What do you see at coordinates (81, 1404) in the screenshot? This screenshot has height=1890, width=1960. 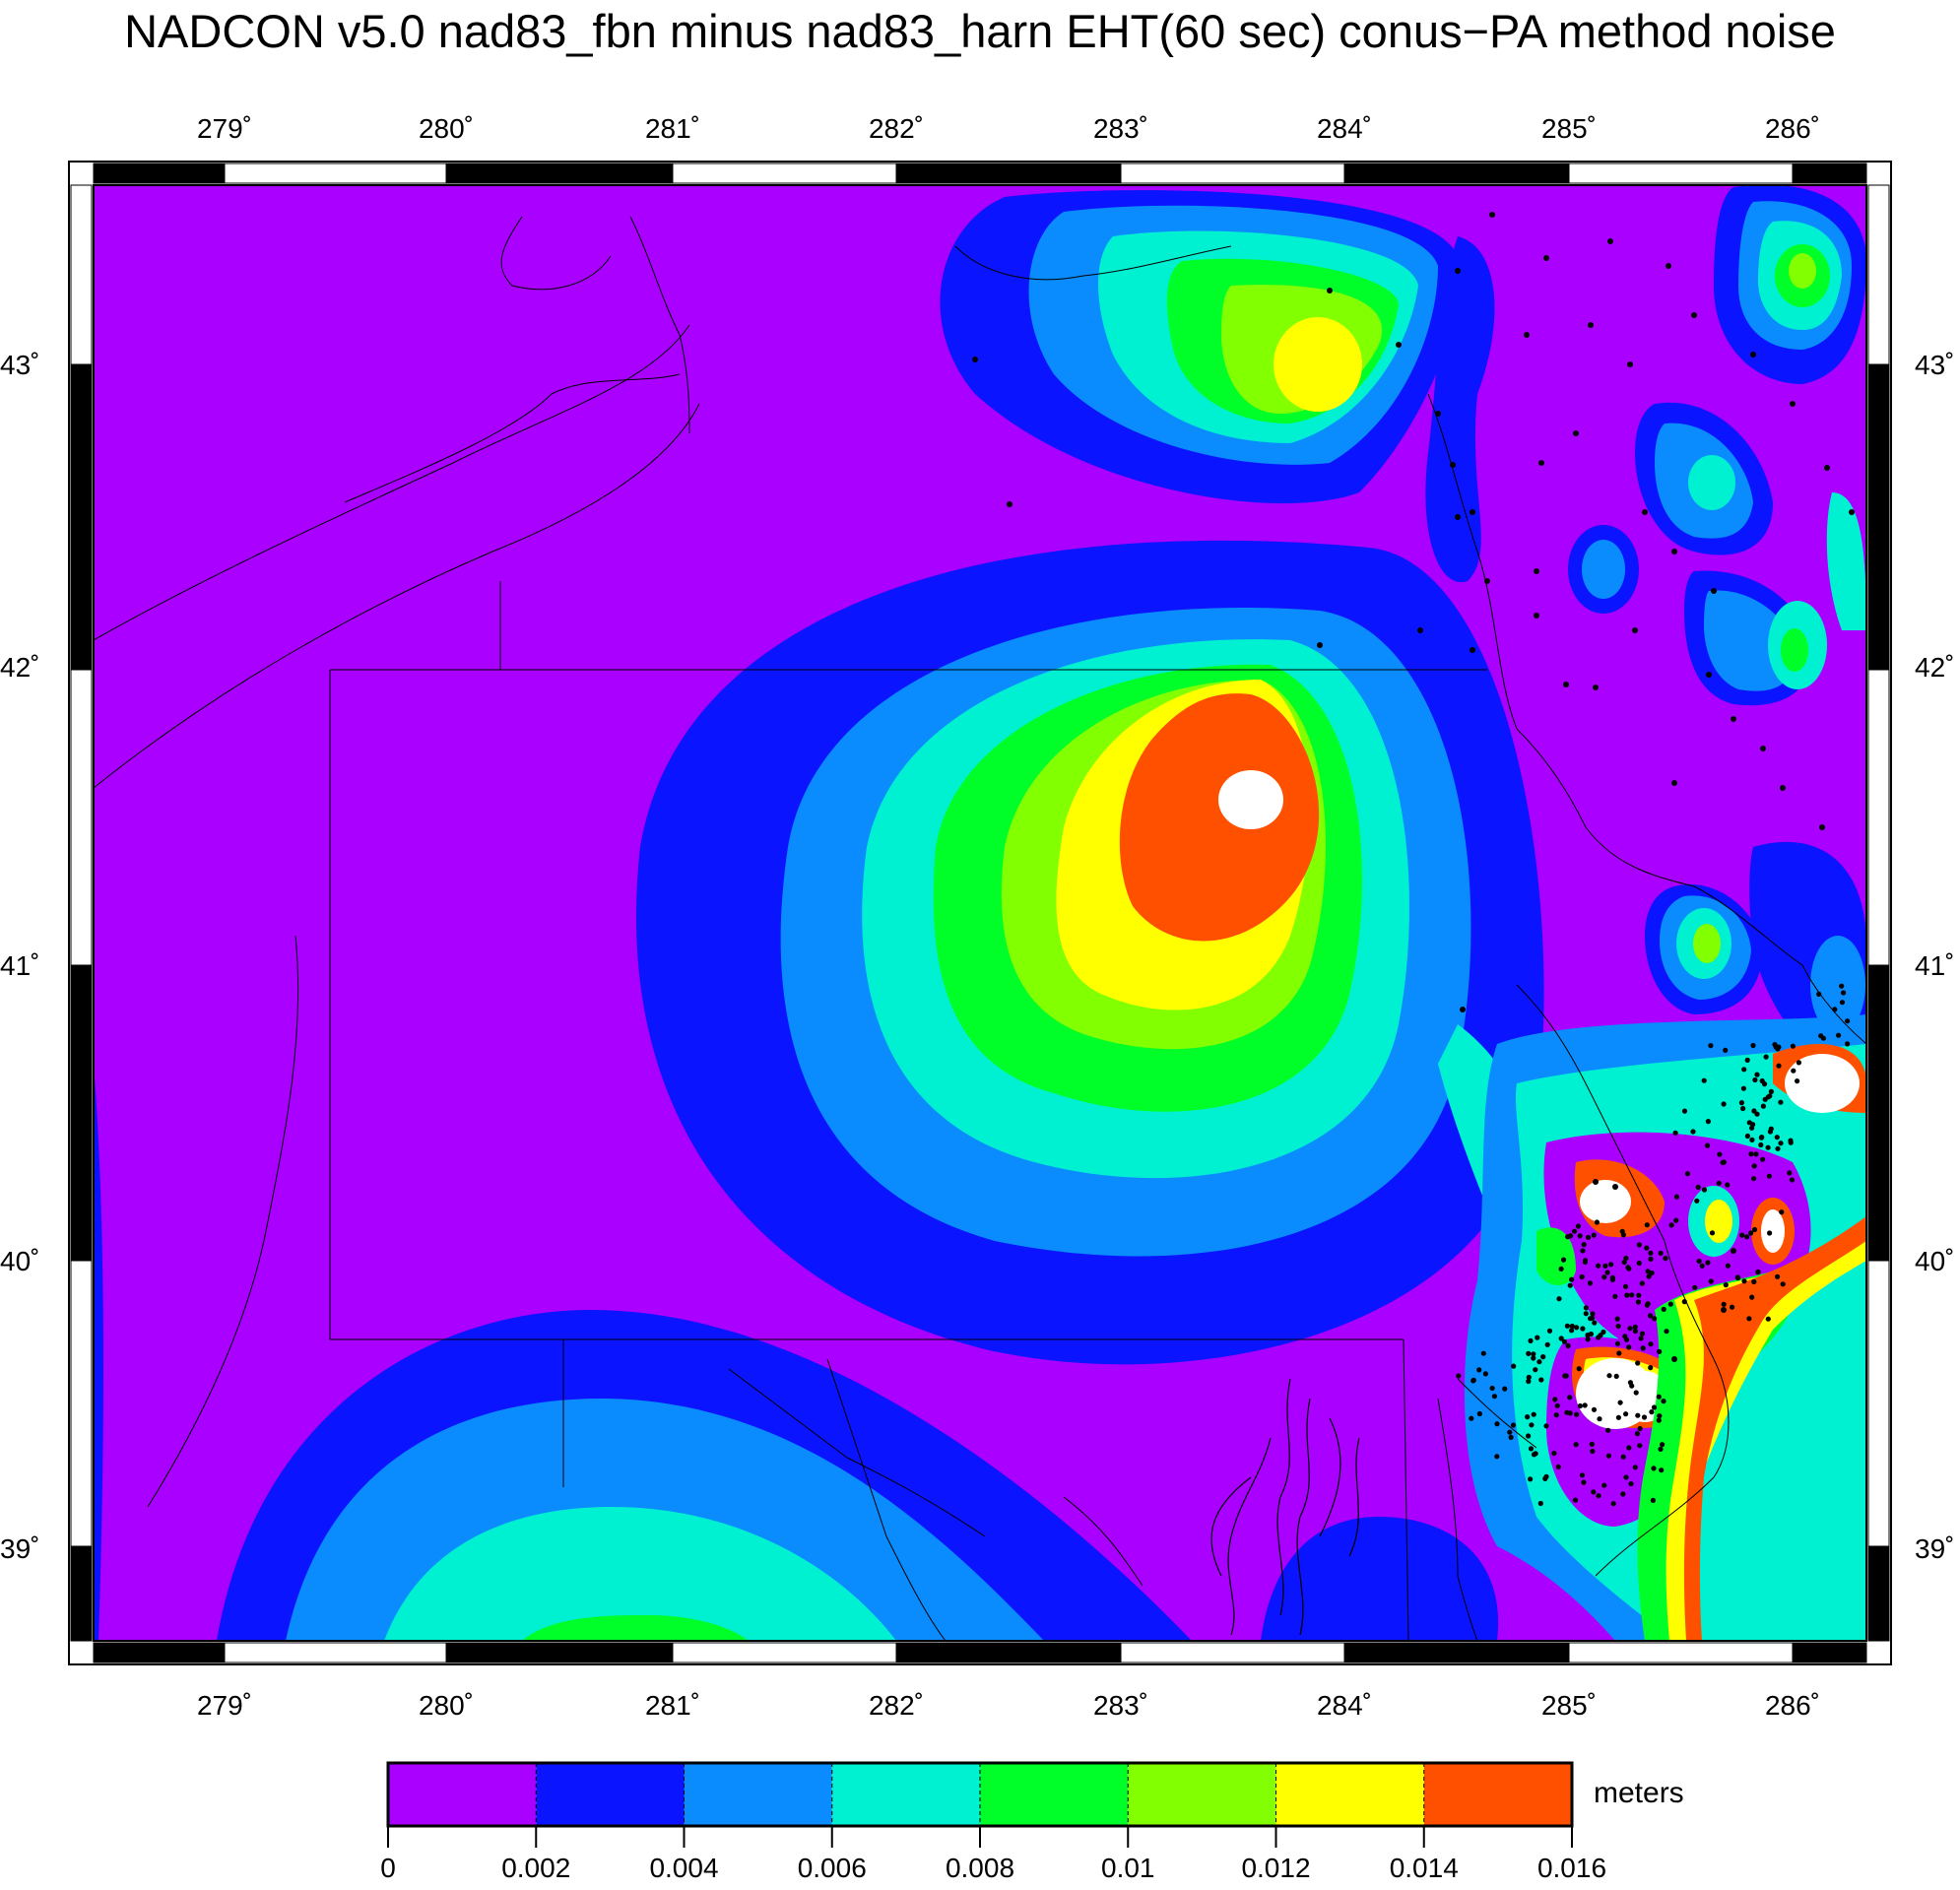 I see `frame-bar-left` at bounding box center [81, 1404].